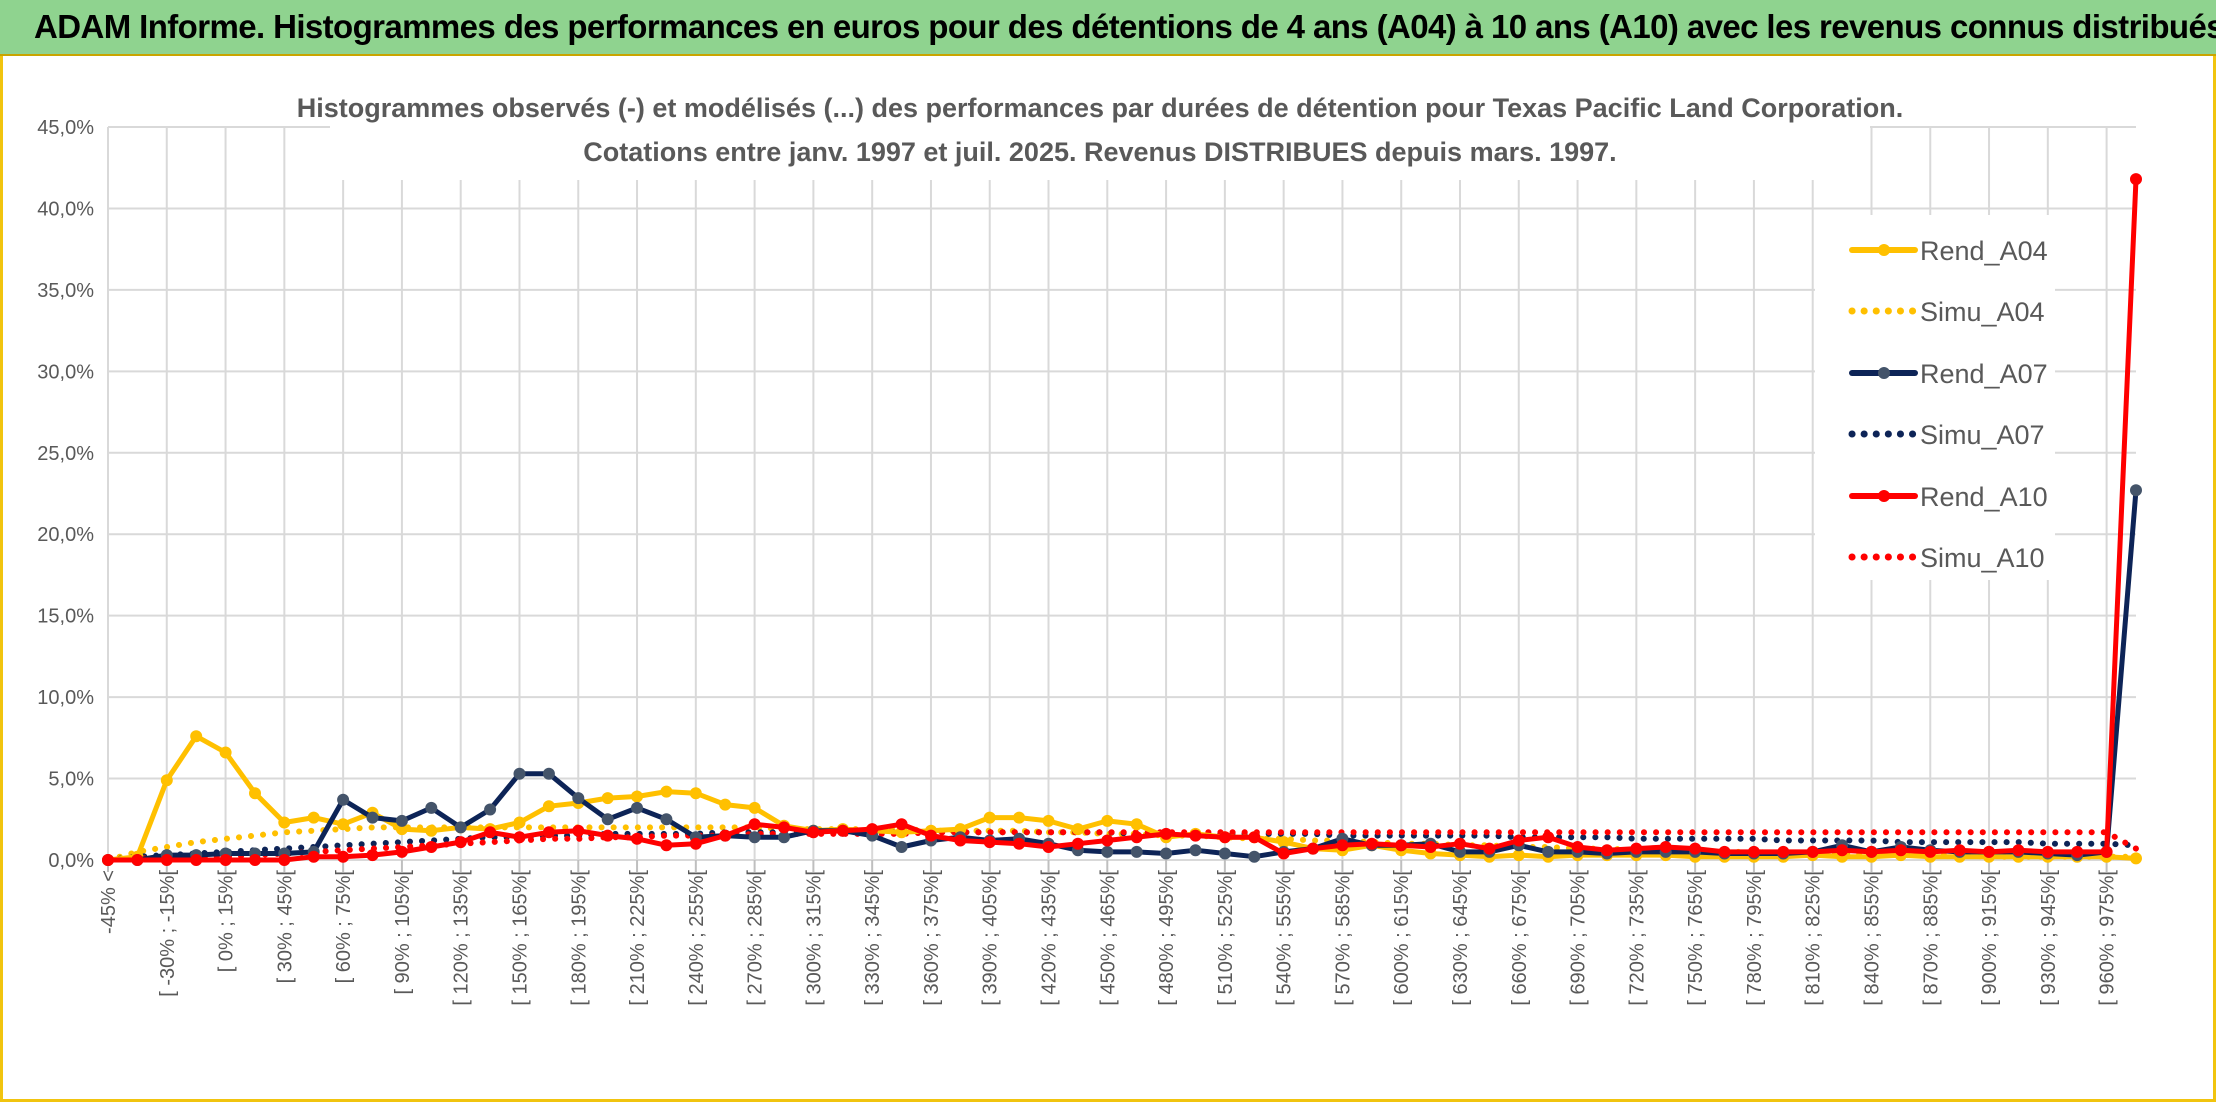 The width and height of the screenshot is (2216, 1102). I want to click on title-background, so click(1100, 132).